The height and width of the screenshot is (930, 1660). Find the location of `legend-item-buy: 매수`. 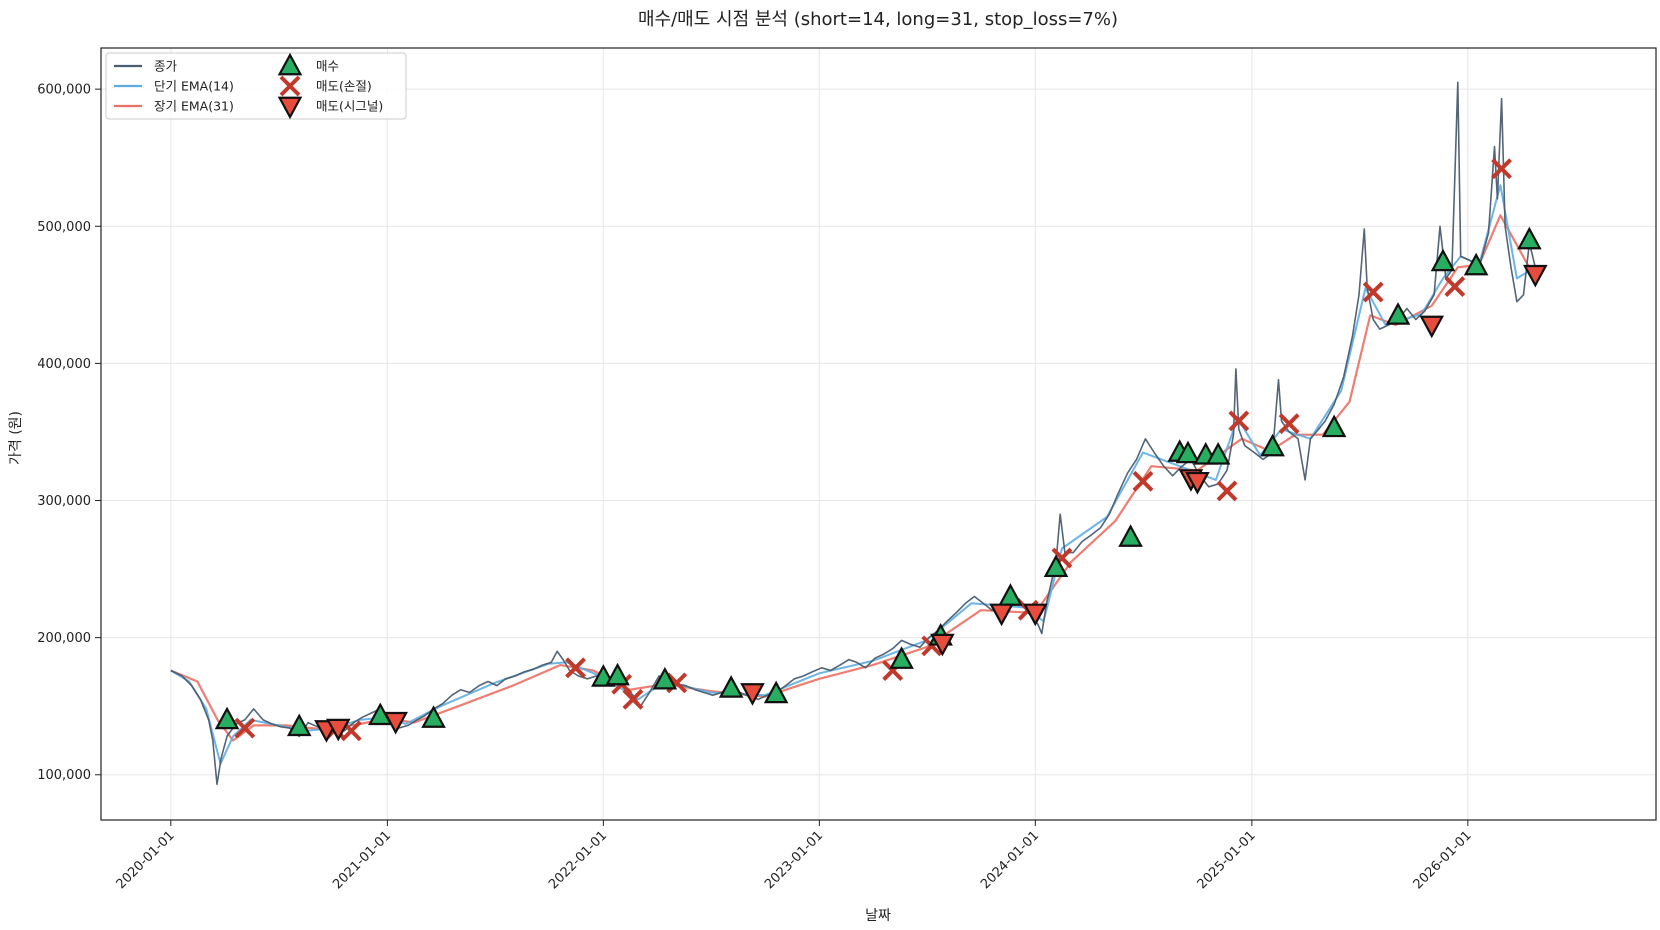

legend-item-buy: 매수 is located at coordinates (308, 64).